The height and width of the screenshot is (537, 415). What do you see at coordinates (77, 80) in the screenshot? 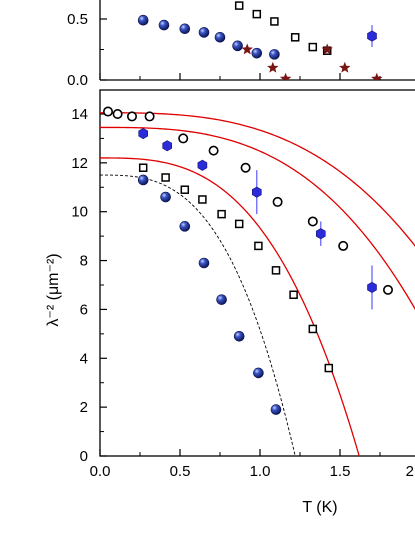
I see `top-y-tick-label: 0.0` at bounding box center [77, 80].